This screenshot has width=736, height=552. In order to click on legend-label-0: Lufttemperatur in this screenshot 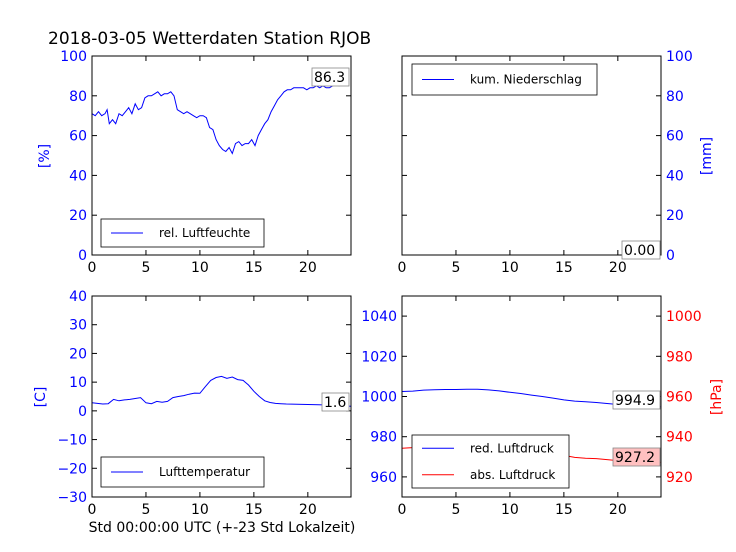, I will do `click(204, 472)`.